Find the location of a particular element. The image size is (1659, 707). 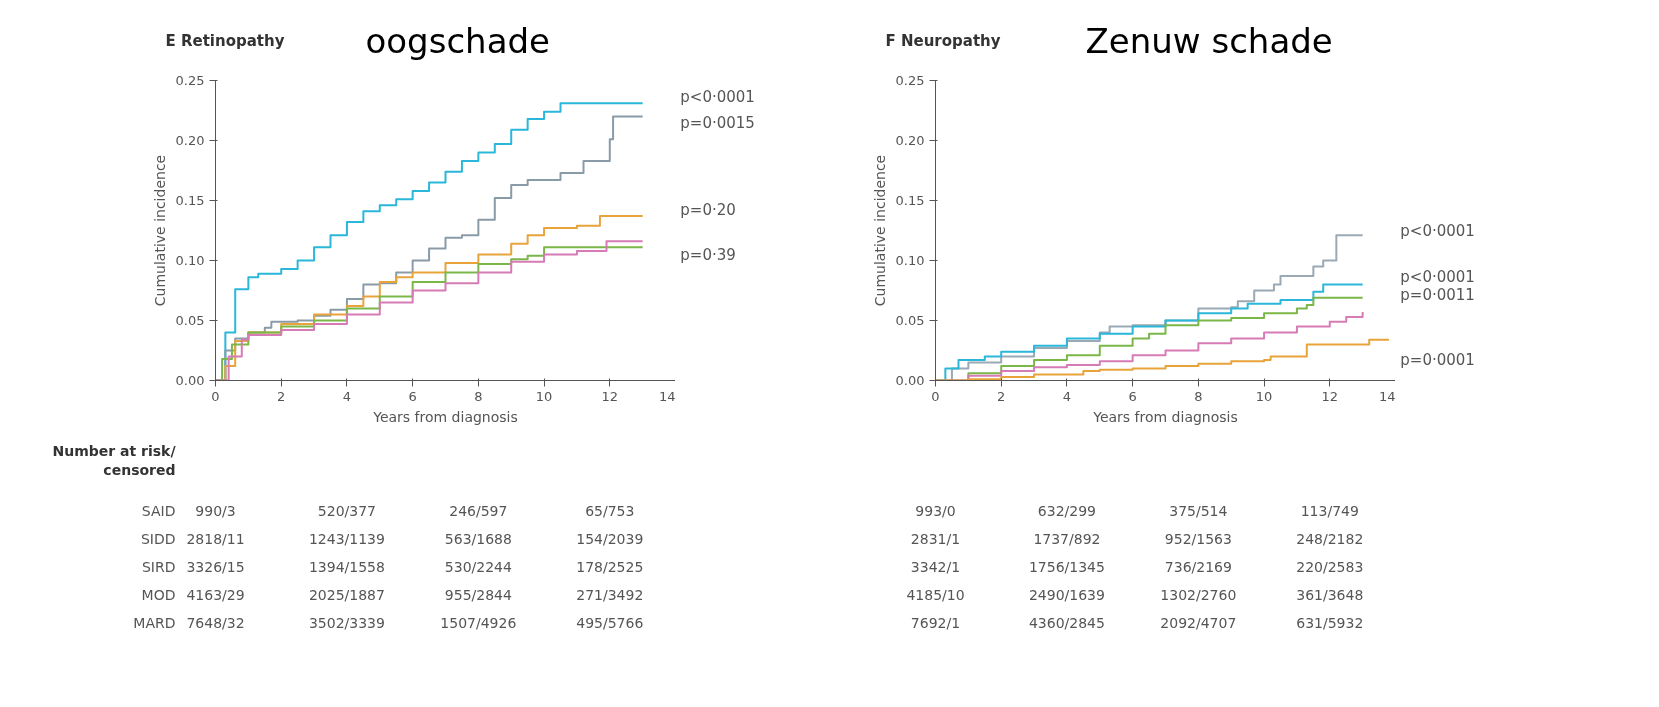

chart-subtitle: Zenuw schade is located at coordinates (1209, 40).